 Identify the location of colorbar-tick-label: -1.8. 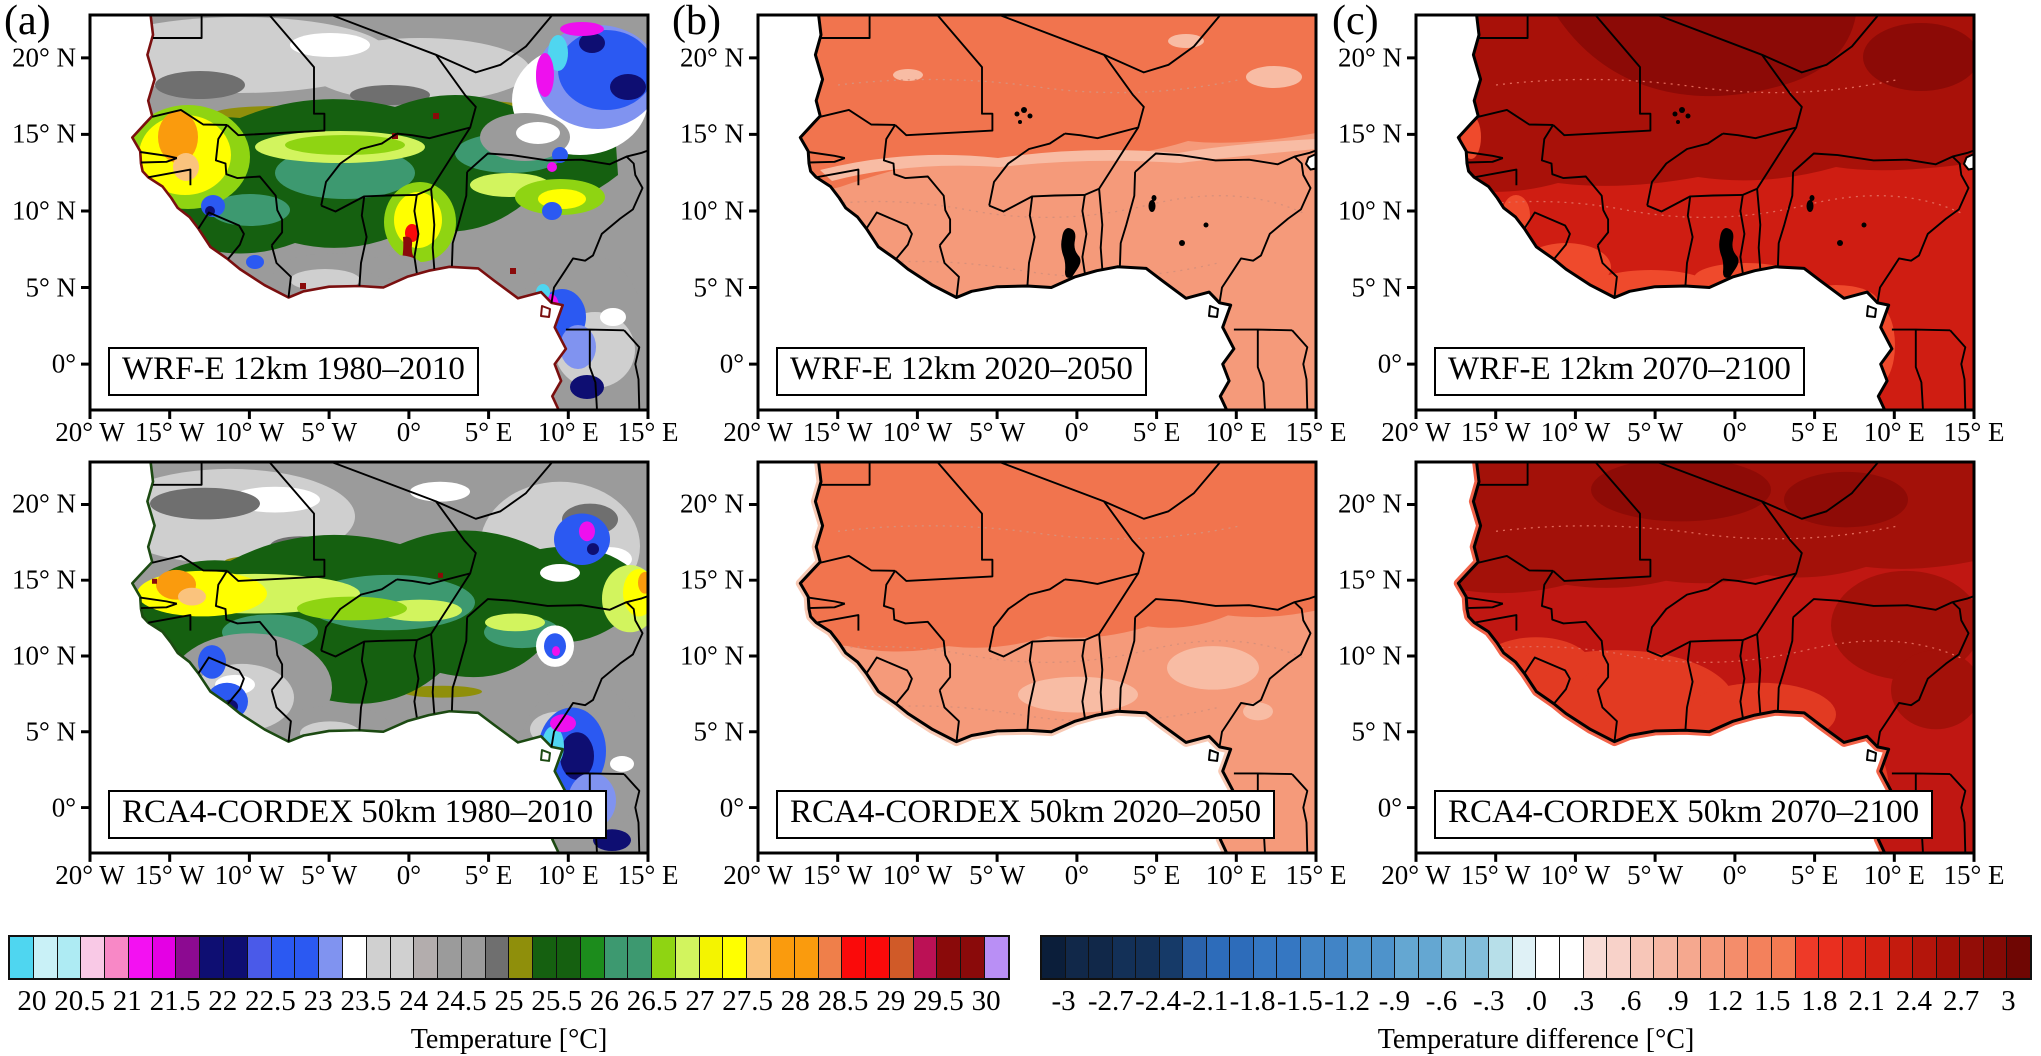
(1252, 1001).